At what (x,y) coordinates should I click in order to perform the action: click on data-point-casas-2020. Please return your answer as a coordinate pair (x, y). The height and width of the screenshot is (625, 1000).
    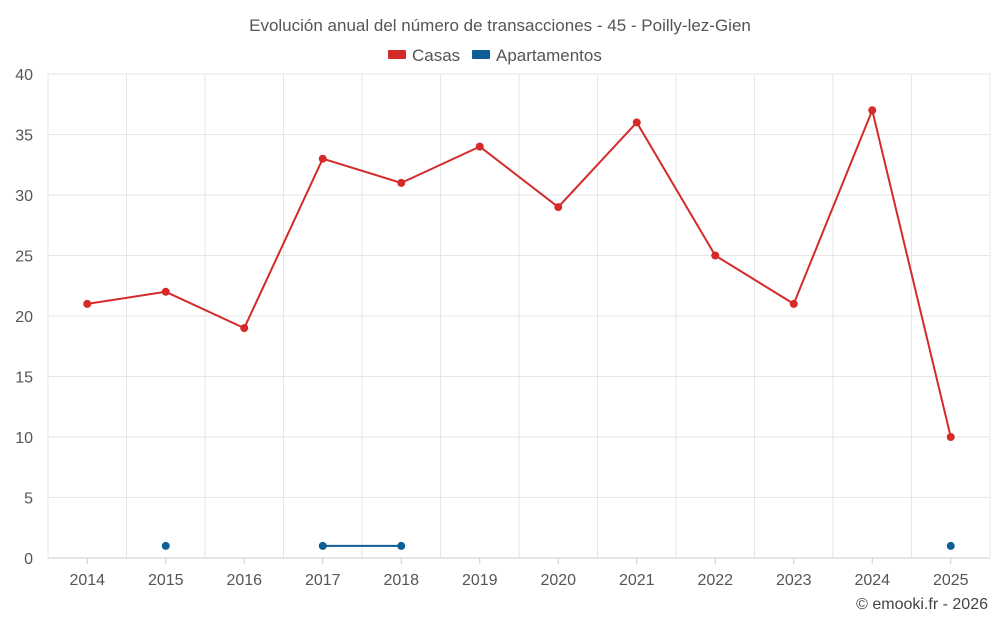
    Looking at the image, I should click on (558, 207).